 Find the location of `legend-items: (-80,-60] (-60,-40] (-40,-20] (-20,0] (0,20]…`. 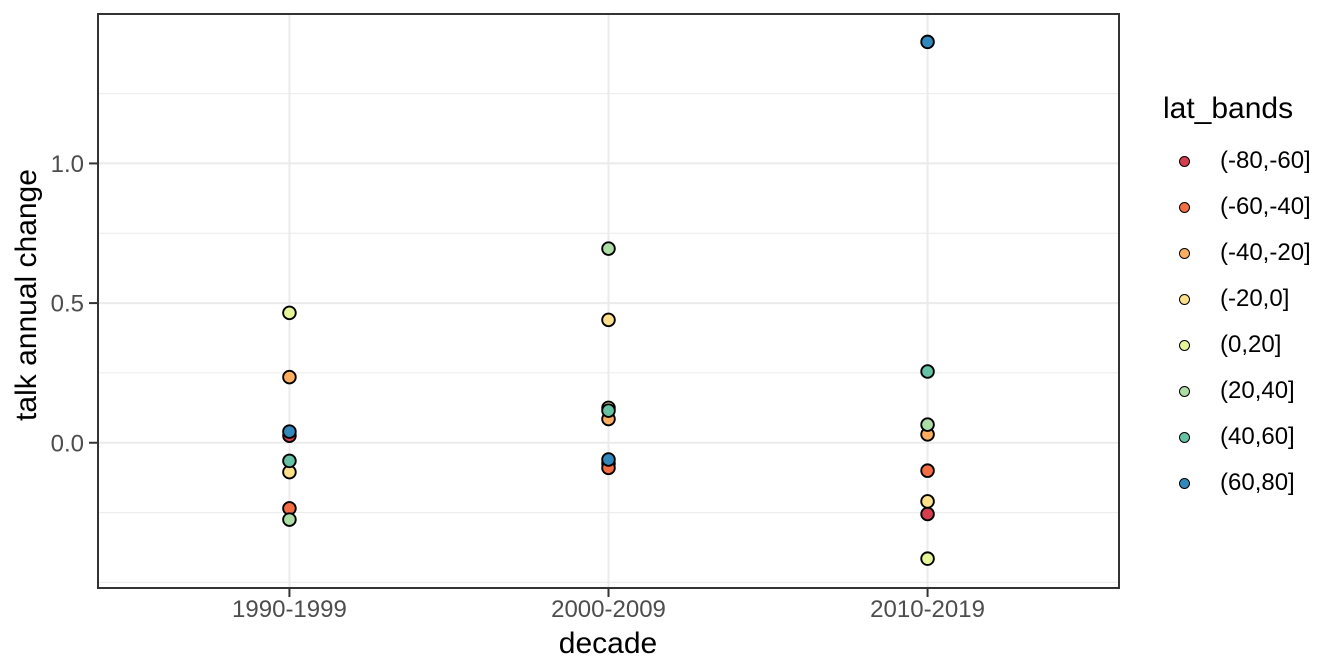

legend-items: (-80,-60] (-60,-40] (-40,-20] (-20,0] (0,20]… is located at coordinates (1237, 322).